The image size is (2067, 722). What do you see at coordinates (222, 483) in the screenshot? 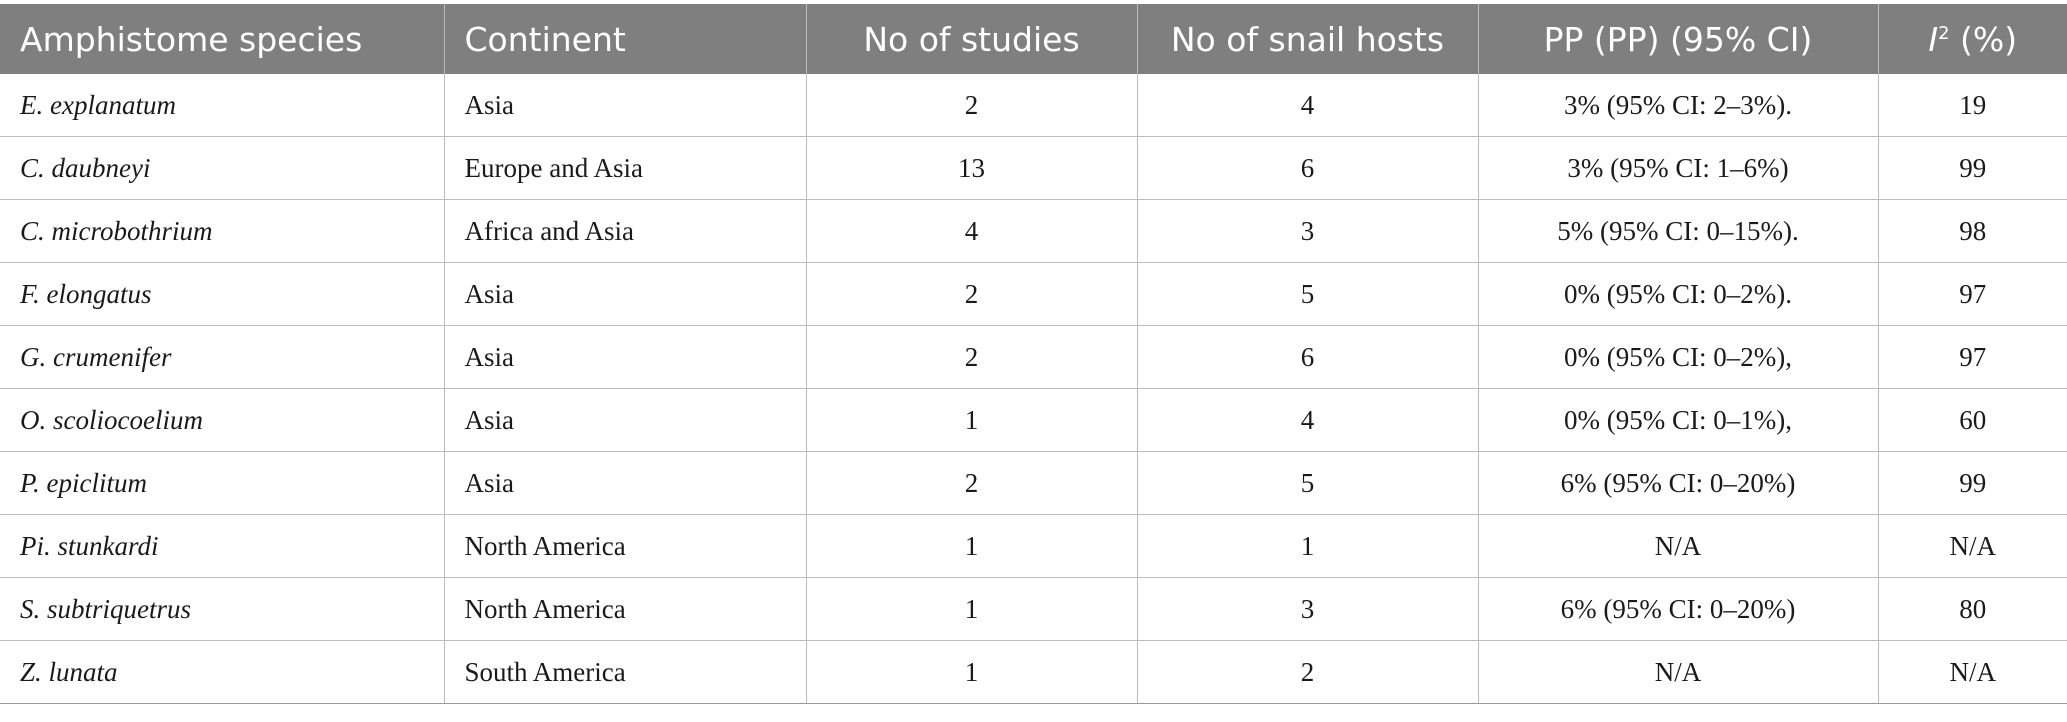
I see `cell-species: P. epiclitum` at bounding box center [222, 483].